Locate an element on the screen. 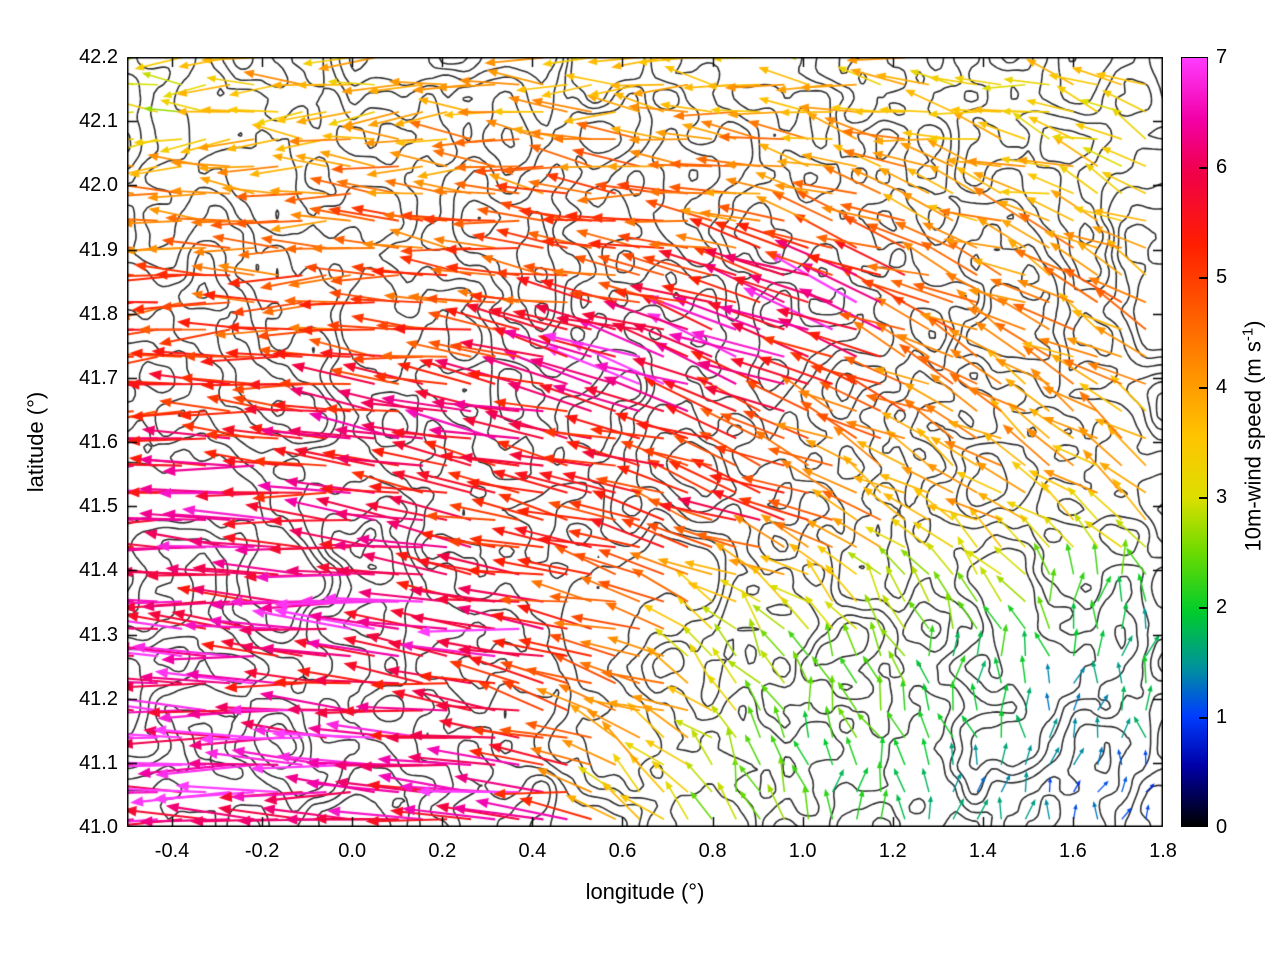 The height and width of the screenshot is (960, 1280). x-axis-label: longitude (°) is located at coordinates (645, 891).